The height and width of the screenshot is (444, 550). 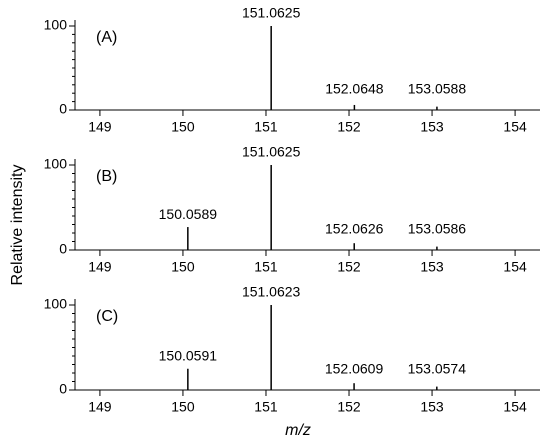 I want to click on x-axis-label: m/z, so click(x=298, y=430).